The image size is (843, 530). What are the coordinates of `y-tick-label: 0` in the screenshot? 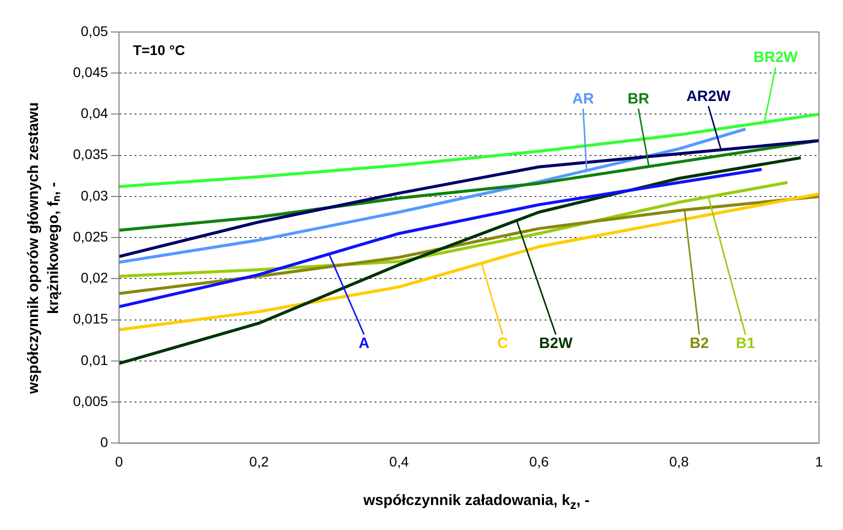 It's located at (104, 442).